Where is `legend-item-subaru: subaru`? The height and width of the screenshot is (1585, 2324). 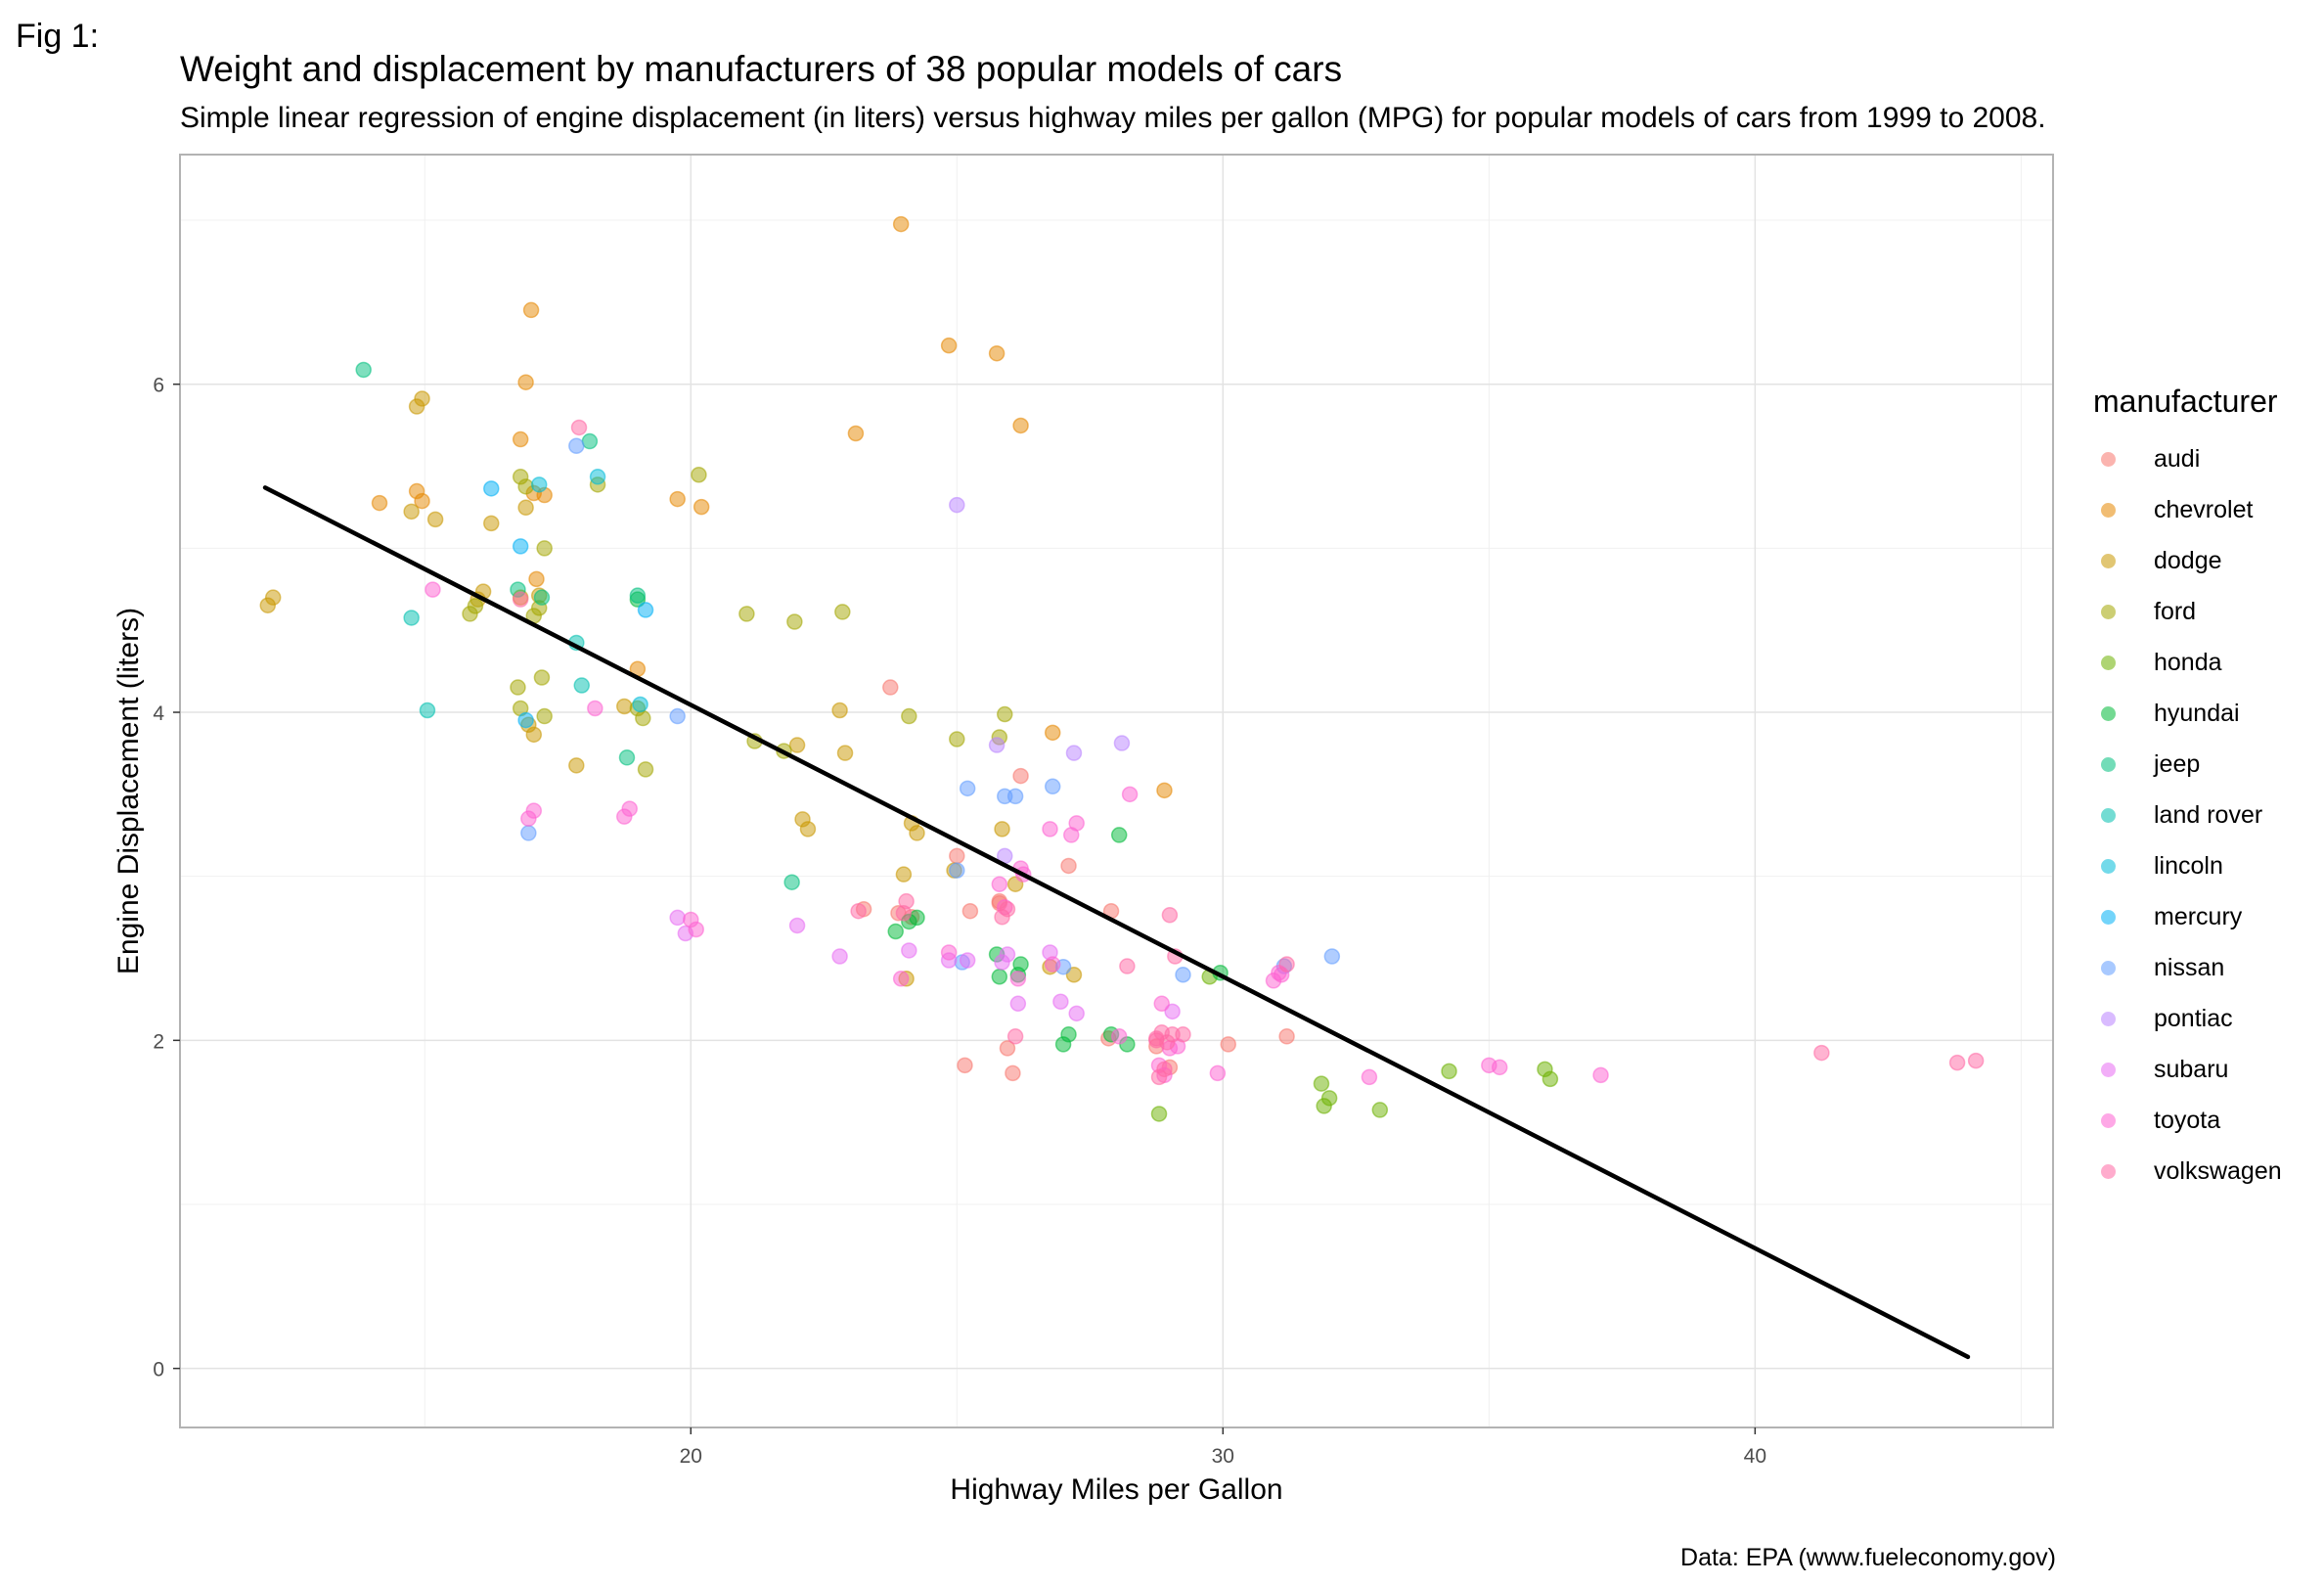
legend-item-subaru: subaru is located at coordinates (2188, 1069).